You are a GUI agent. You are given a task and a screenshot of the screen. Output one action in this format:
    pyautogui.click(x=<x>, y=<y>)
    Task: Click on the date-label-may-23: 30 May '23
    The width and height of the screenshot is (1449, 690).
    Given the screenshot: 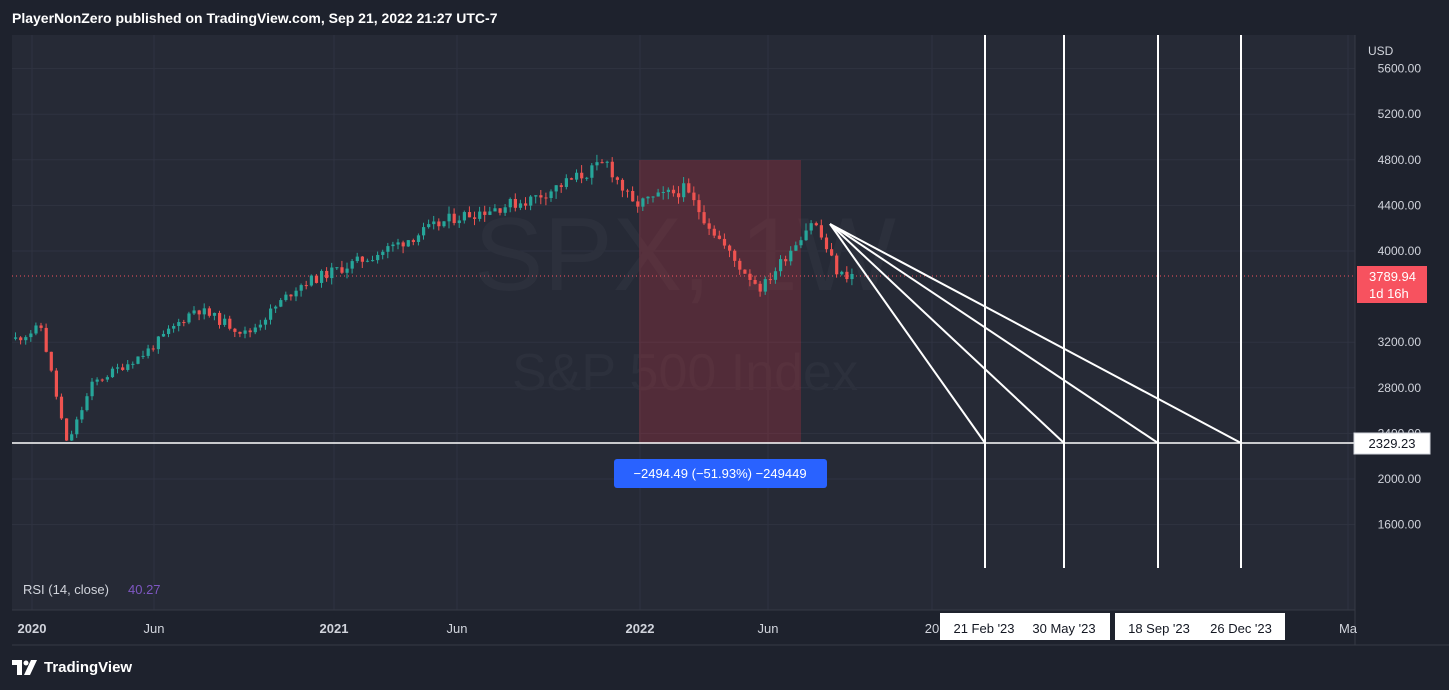 What is the action you would take?
    pyautogui.click(x=1063, y=628)
    